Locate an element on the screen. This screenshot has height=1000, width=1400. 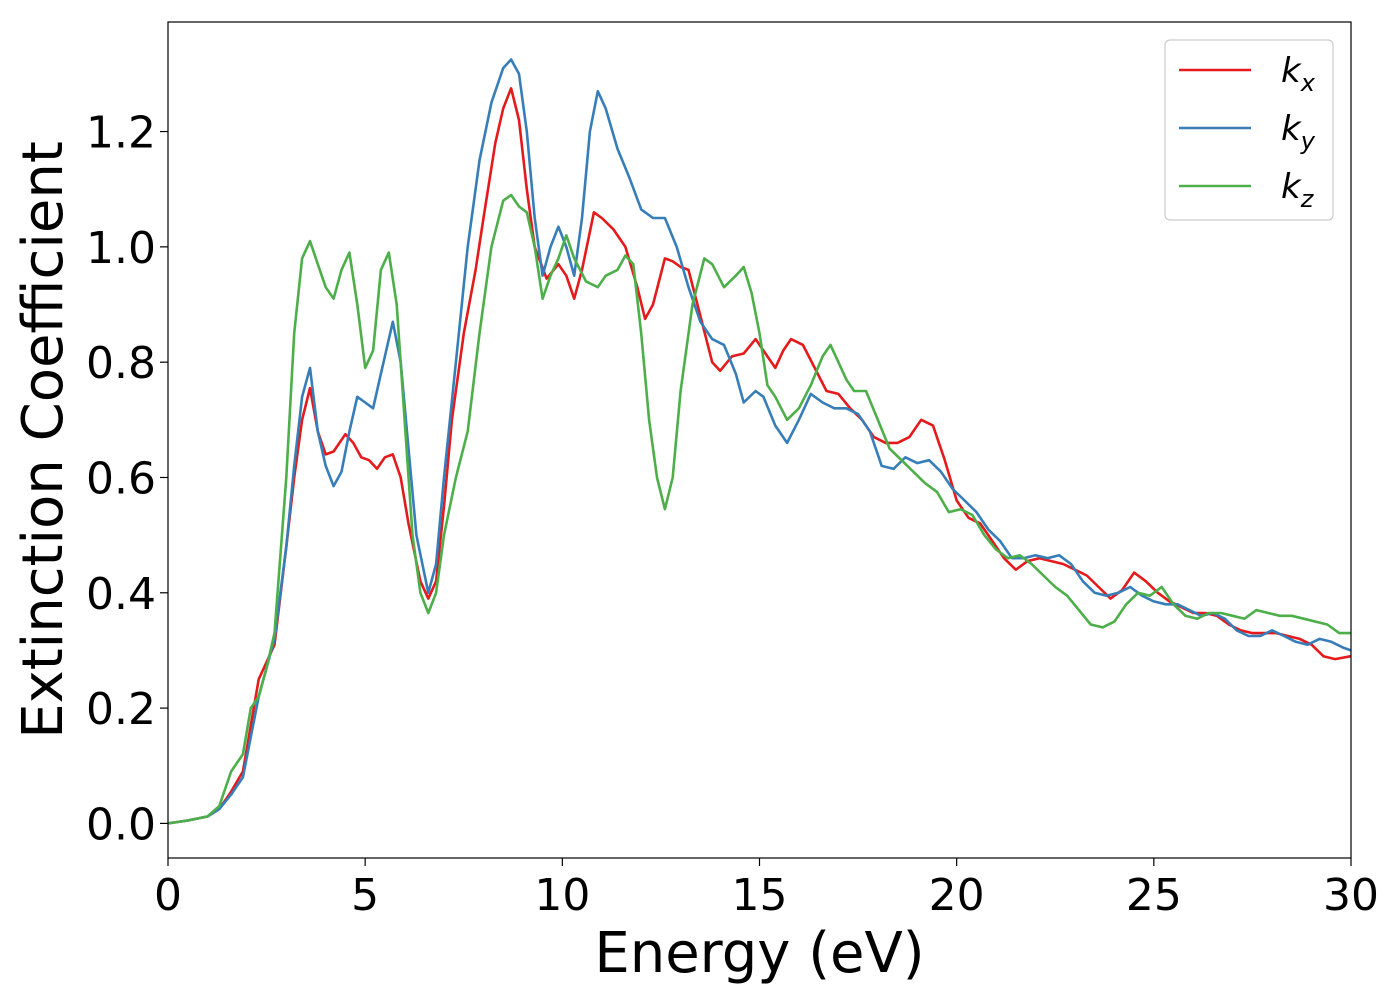
y-tick-label: 0.2 is located at coordinates (121, 709).